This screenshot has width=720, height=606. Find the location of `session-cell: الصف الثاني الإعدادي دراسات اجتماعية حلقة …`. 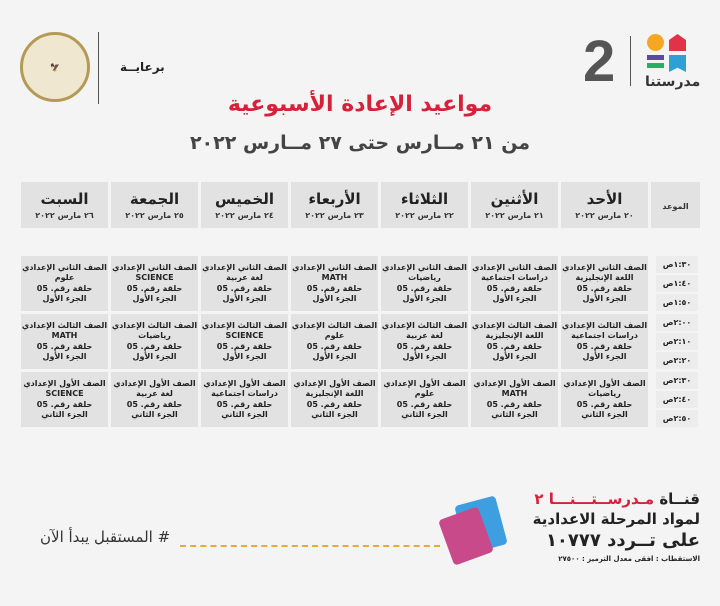

session-cell: الصف الثاني الإعدادي دراسات اجتماعية حلقة … is located at coordinates (514, 283).